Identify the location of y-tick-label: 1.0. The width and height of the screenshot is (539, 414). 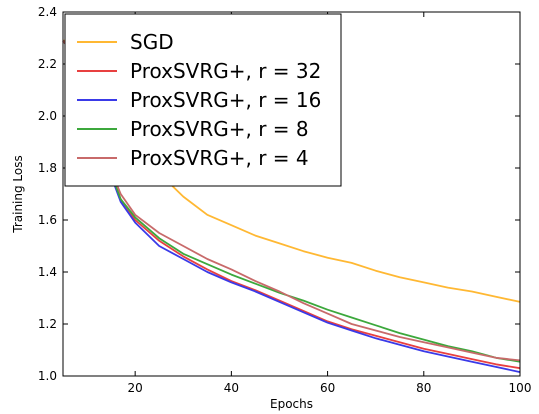
(47, 376).